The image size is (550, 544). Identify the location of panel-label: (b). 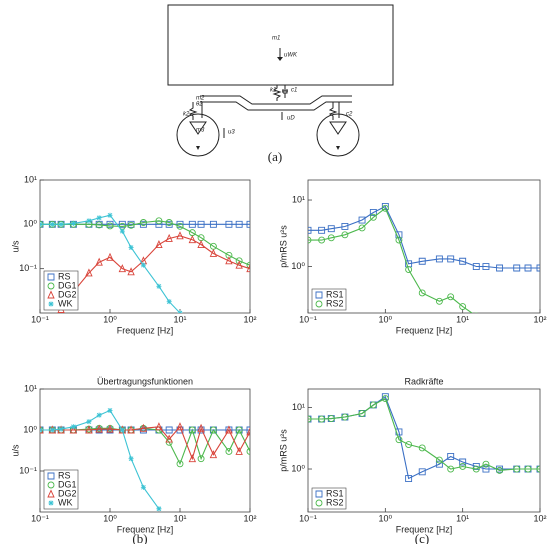
(139, 537).